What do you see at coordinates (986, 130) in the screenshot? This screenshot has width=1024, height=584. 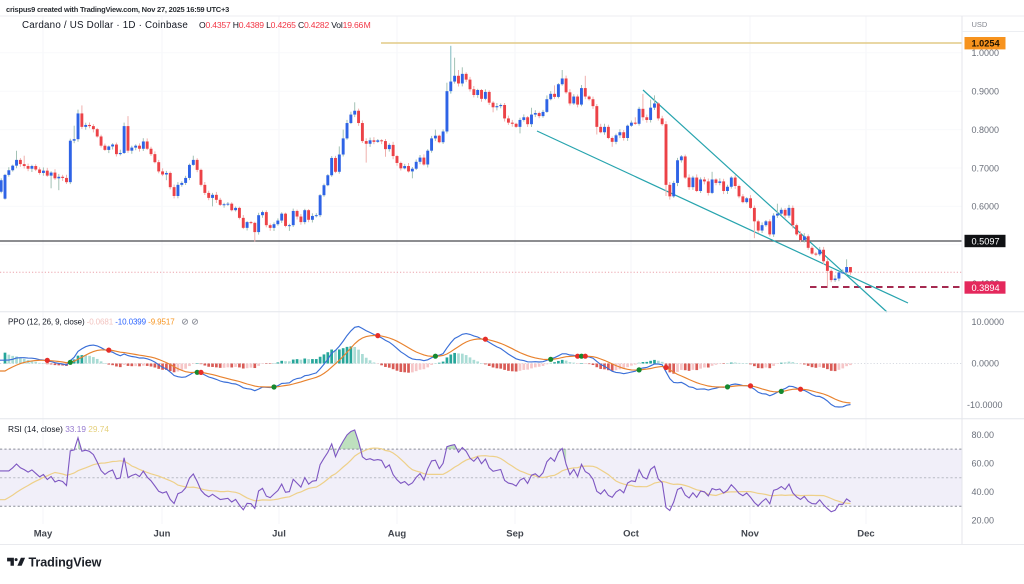 I see `svg-text: 0.8000` at bounding box center [986, 130].